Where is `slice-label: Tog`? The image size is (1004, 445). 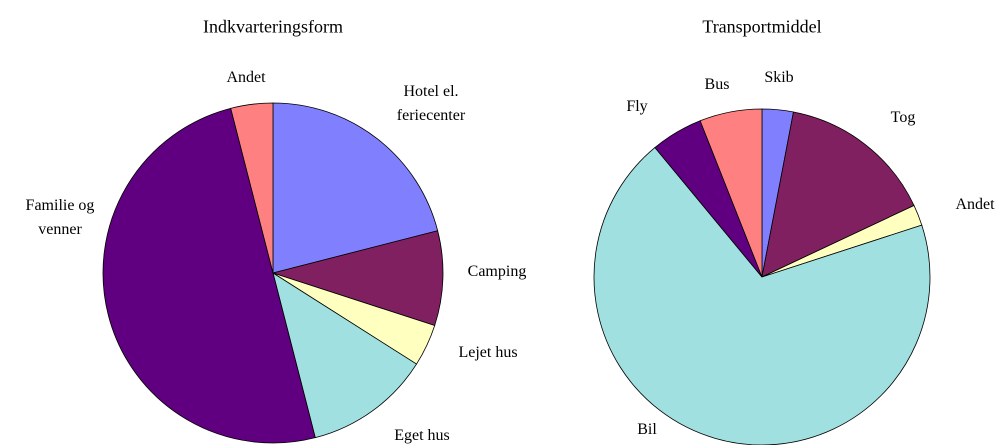 slice-label: Tog is located at coordinates (903, 117).